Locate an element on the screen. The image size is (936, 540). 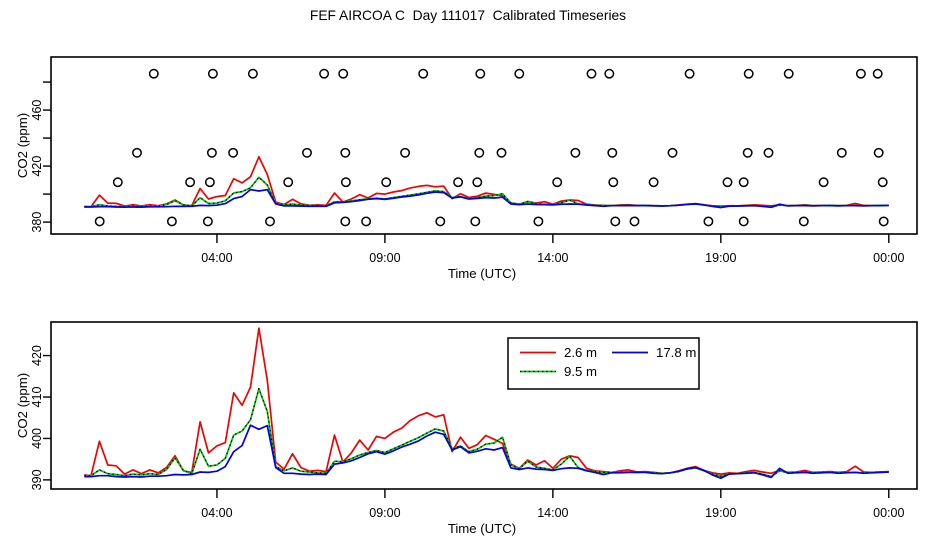
series-line-9-5-m is located at coordinates (486, 432).